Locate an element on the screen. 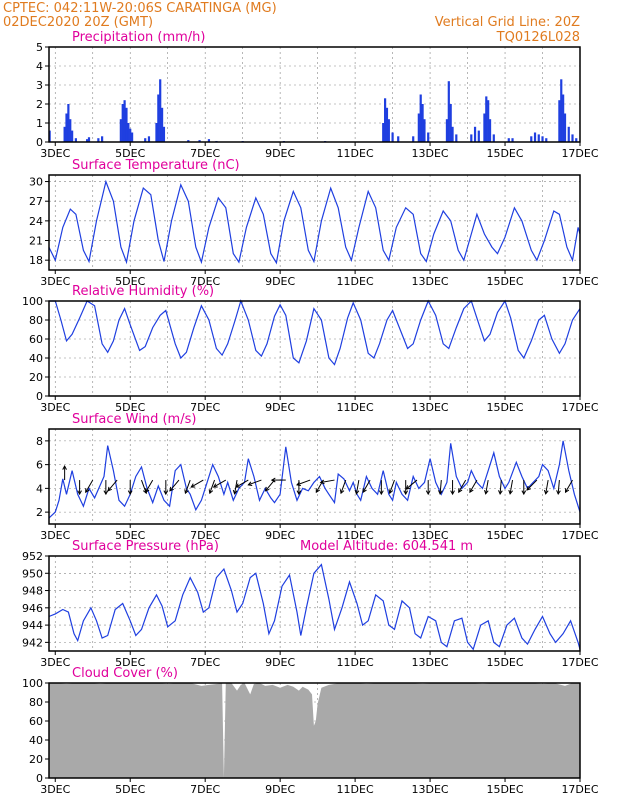 This screenshot has width=618, height=800. plot-frame-rh is located at coordinates (314, 348).